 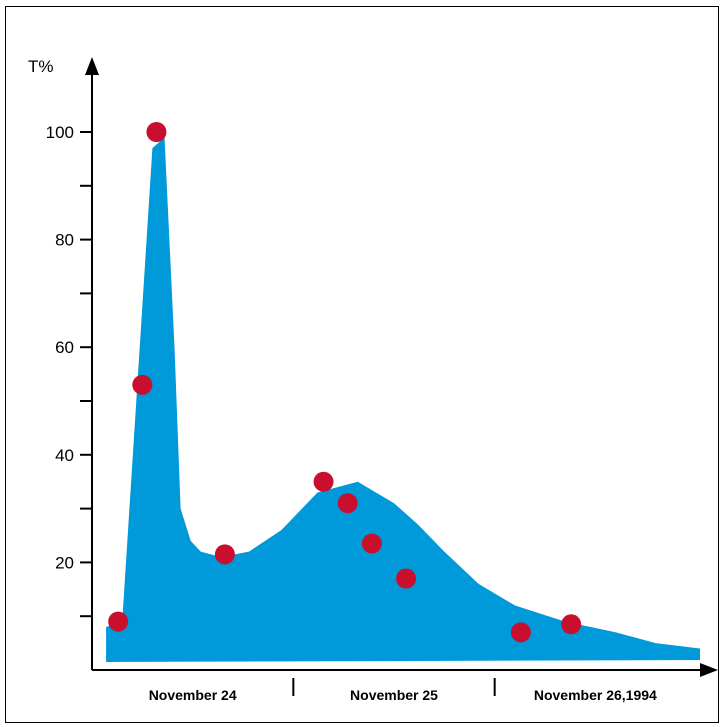 I want to click on y-axis-label: T%, so click(x=41, y=66).